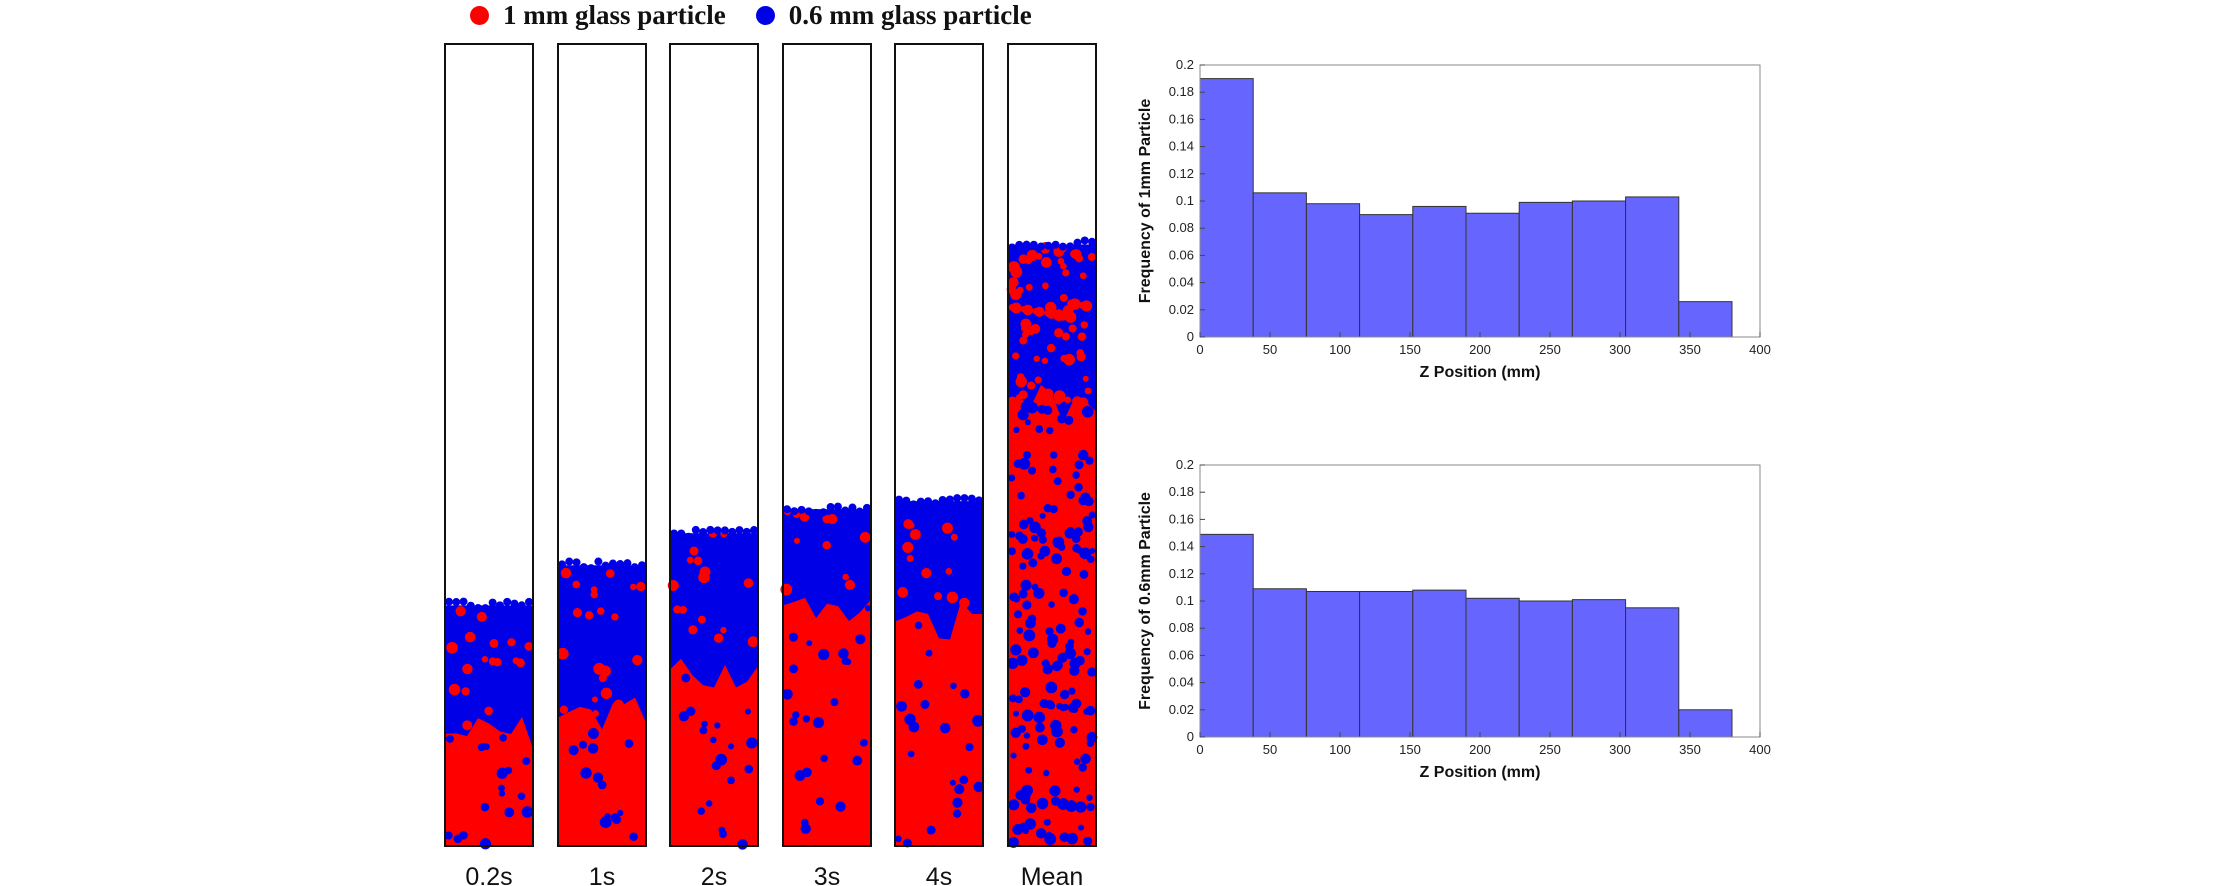 This screenshot has height=886, width=2213. What do you see at coordinates (1181, 518) in the screenshot?
I see `y-tick-label: 0.16` at bounding box center [1181, 518].